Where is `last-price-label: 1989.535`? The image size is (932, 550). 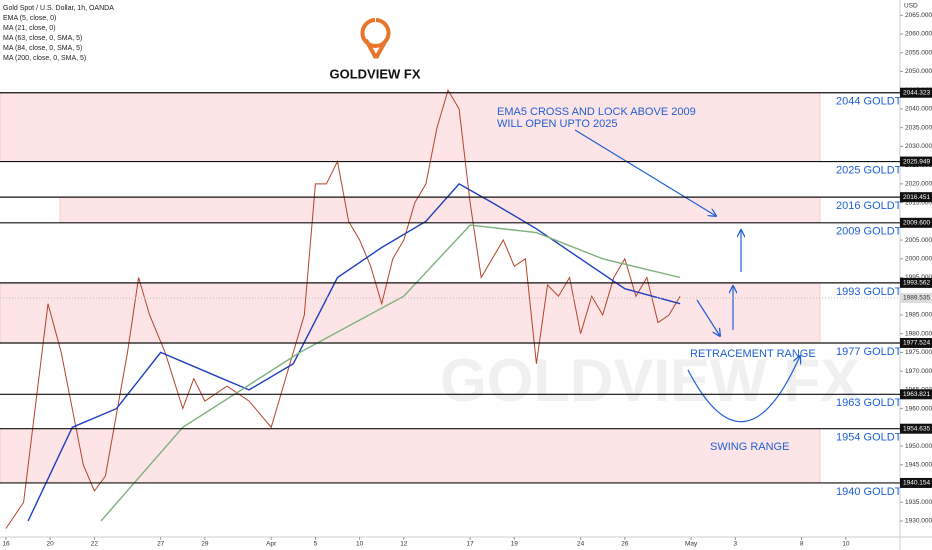 last-price-label: 1989.535 is located at coordinates (916, 298).